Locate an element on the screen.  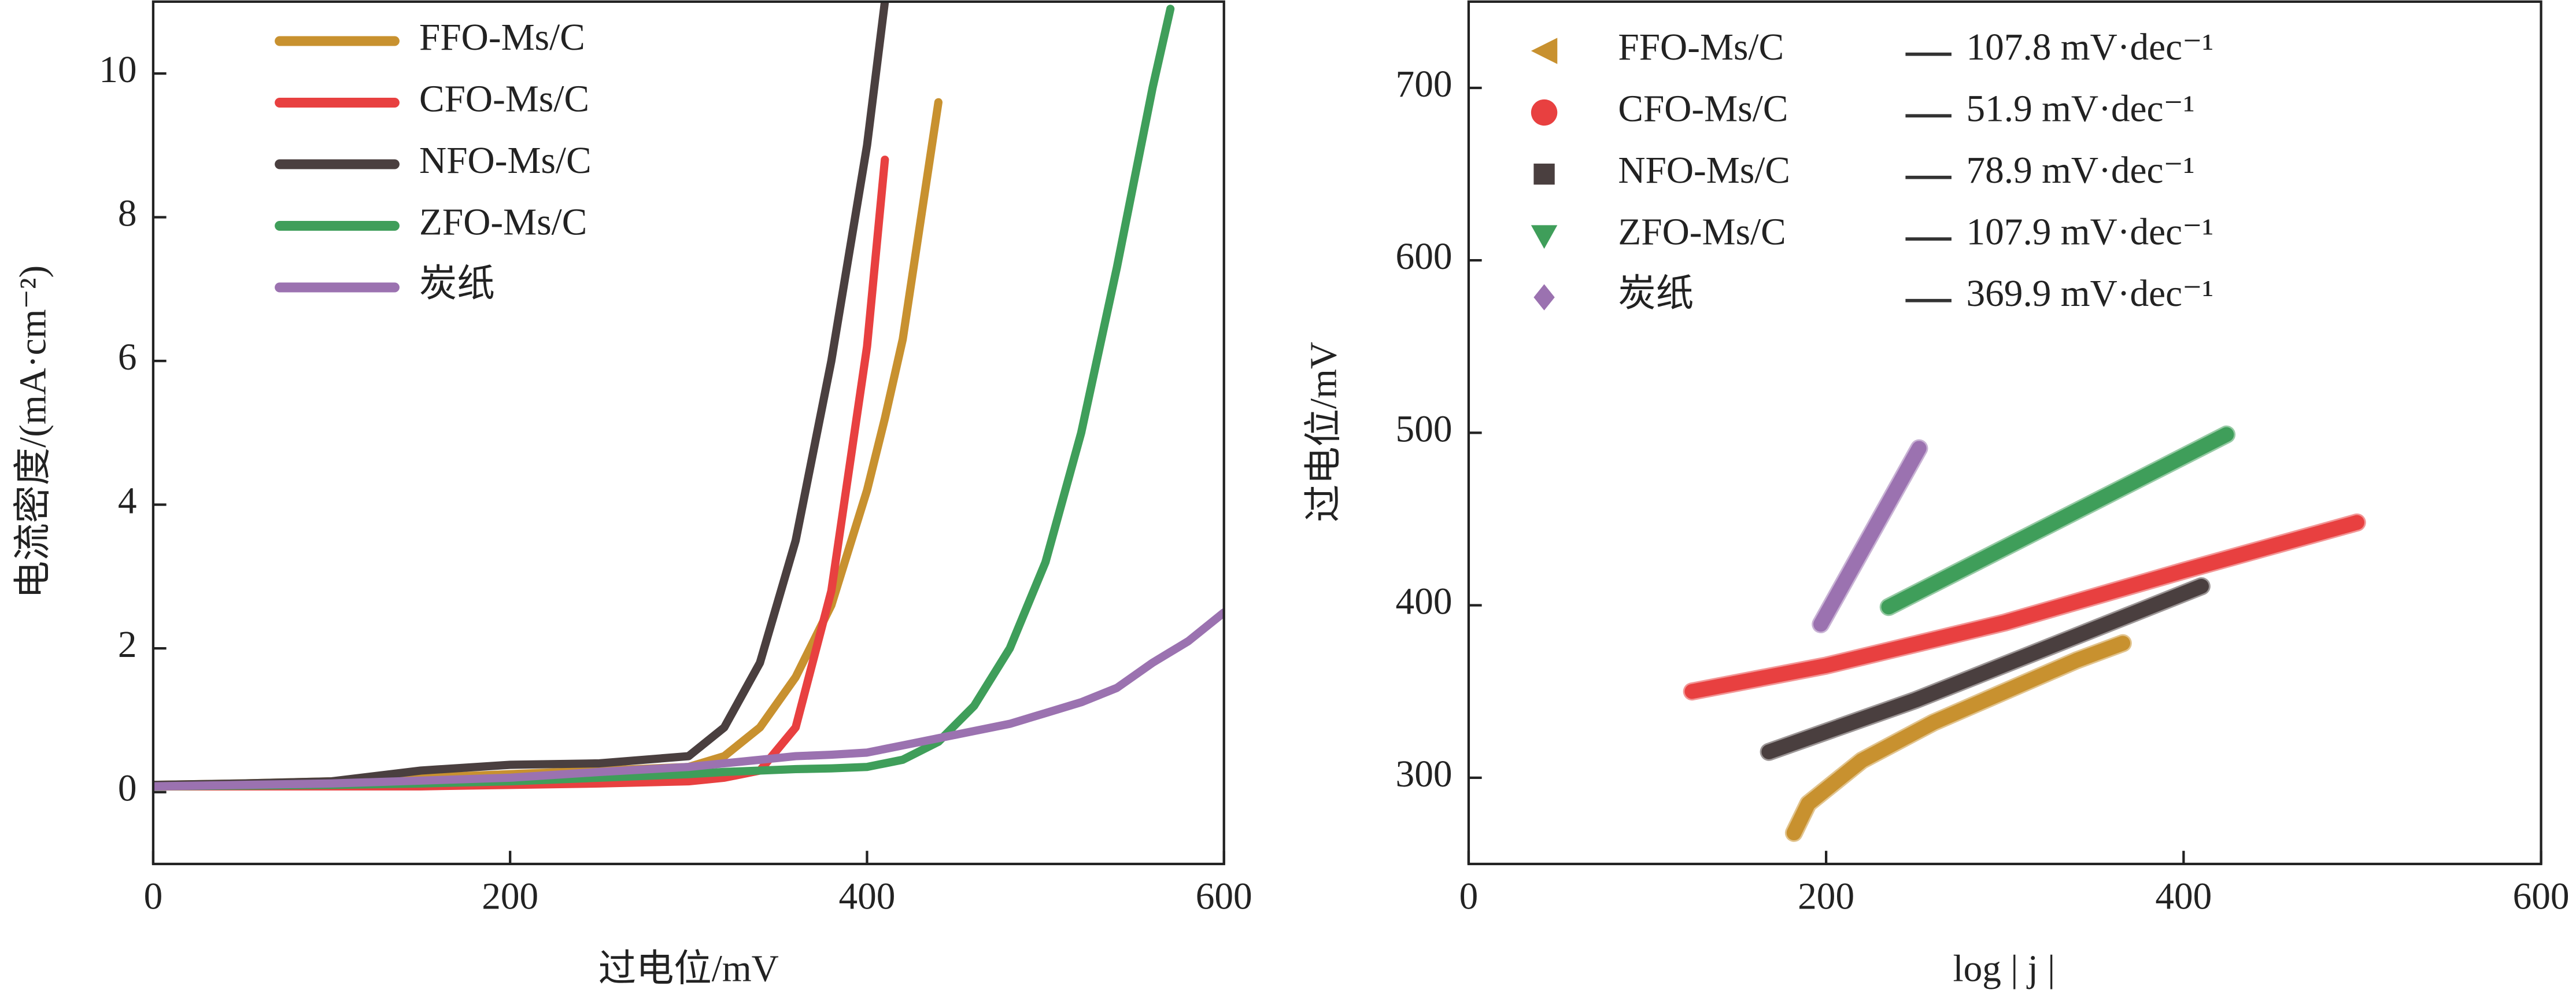
y-tick-label: 700 is located at coordinates (1424, 84).